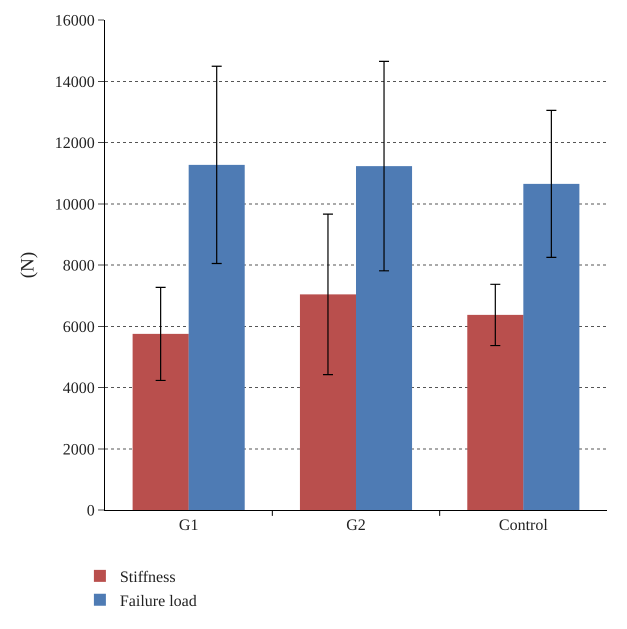 Image resolution: width=627 pixels, height=629 pixels. I want to click on x-tick-label: Control, so click(523, 525).